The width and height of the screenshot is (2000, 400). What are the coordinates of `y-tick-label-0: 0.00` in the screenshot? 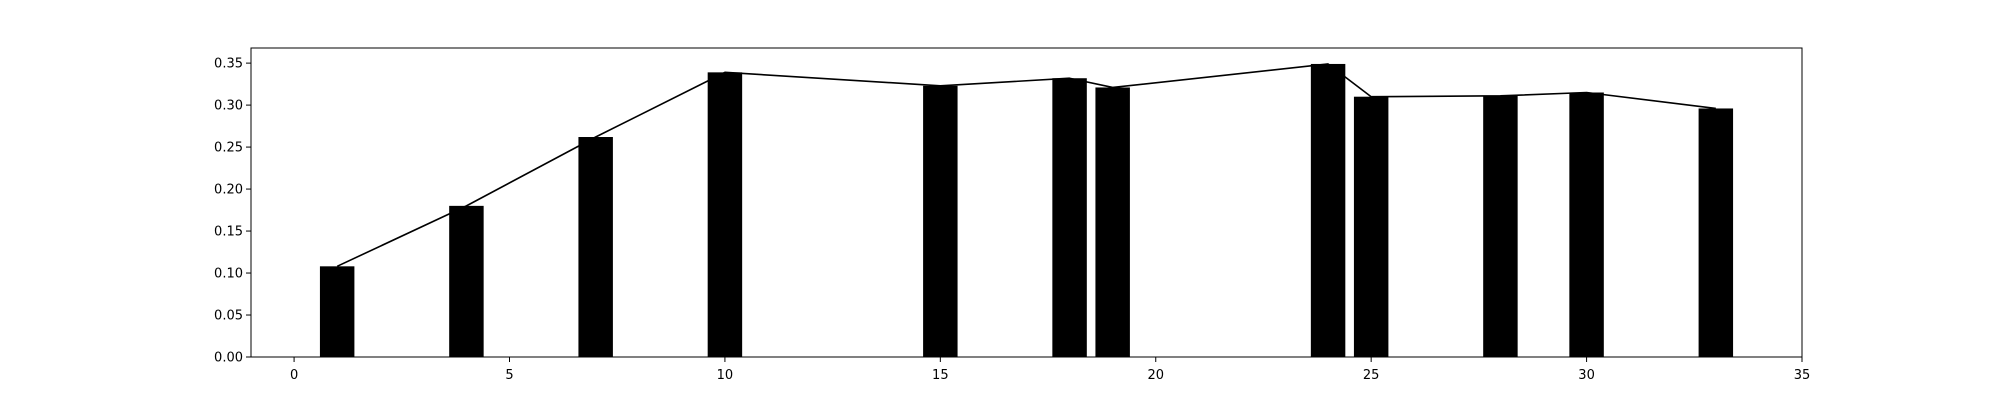 It's located at (228, 358).